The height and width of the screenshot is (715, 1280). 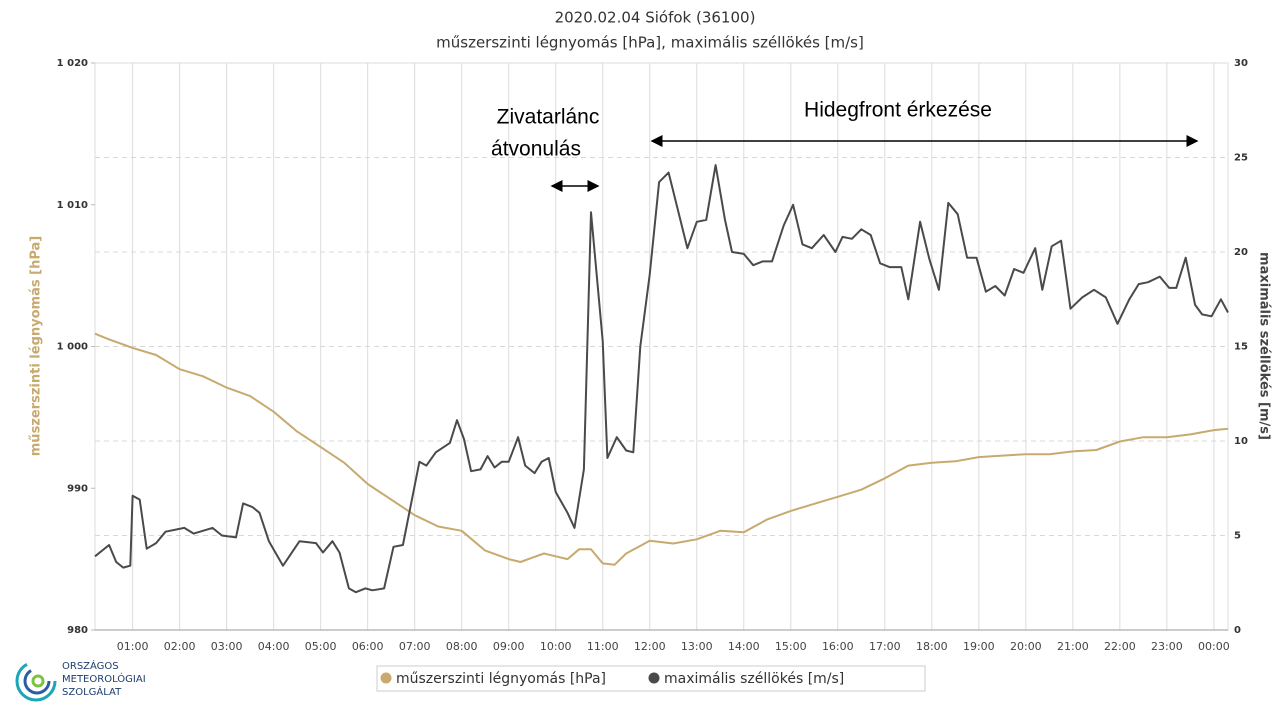 What do you see at coordinates (104, 678) in the screenshot?
I see `logo-text: METEOROLÓGIAI` at bounding box center [104, 678].